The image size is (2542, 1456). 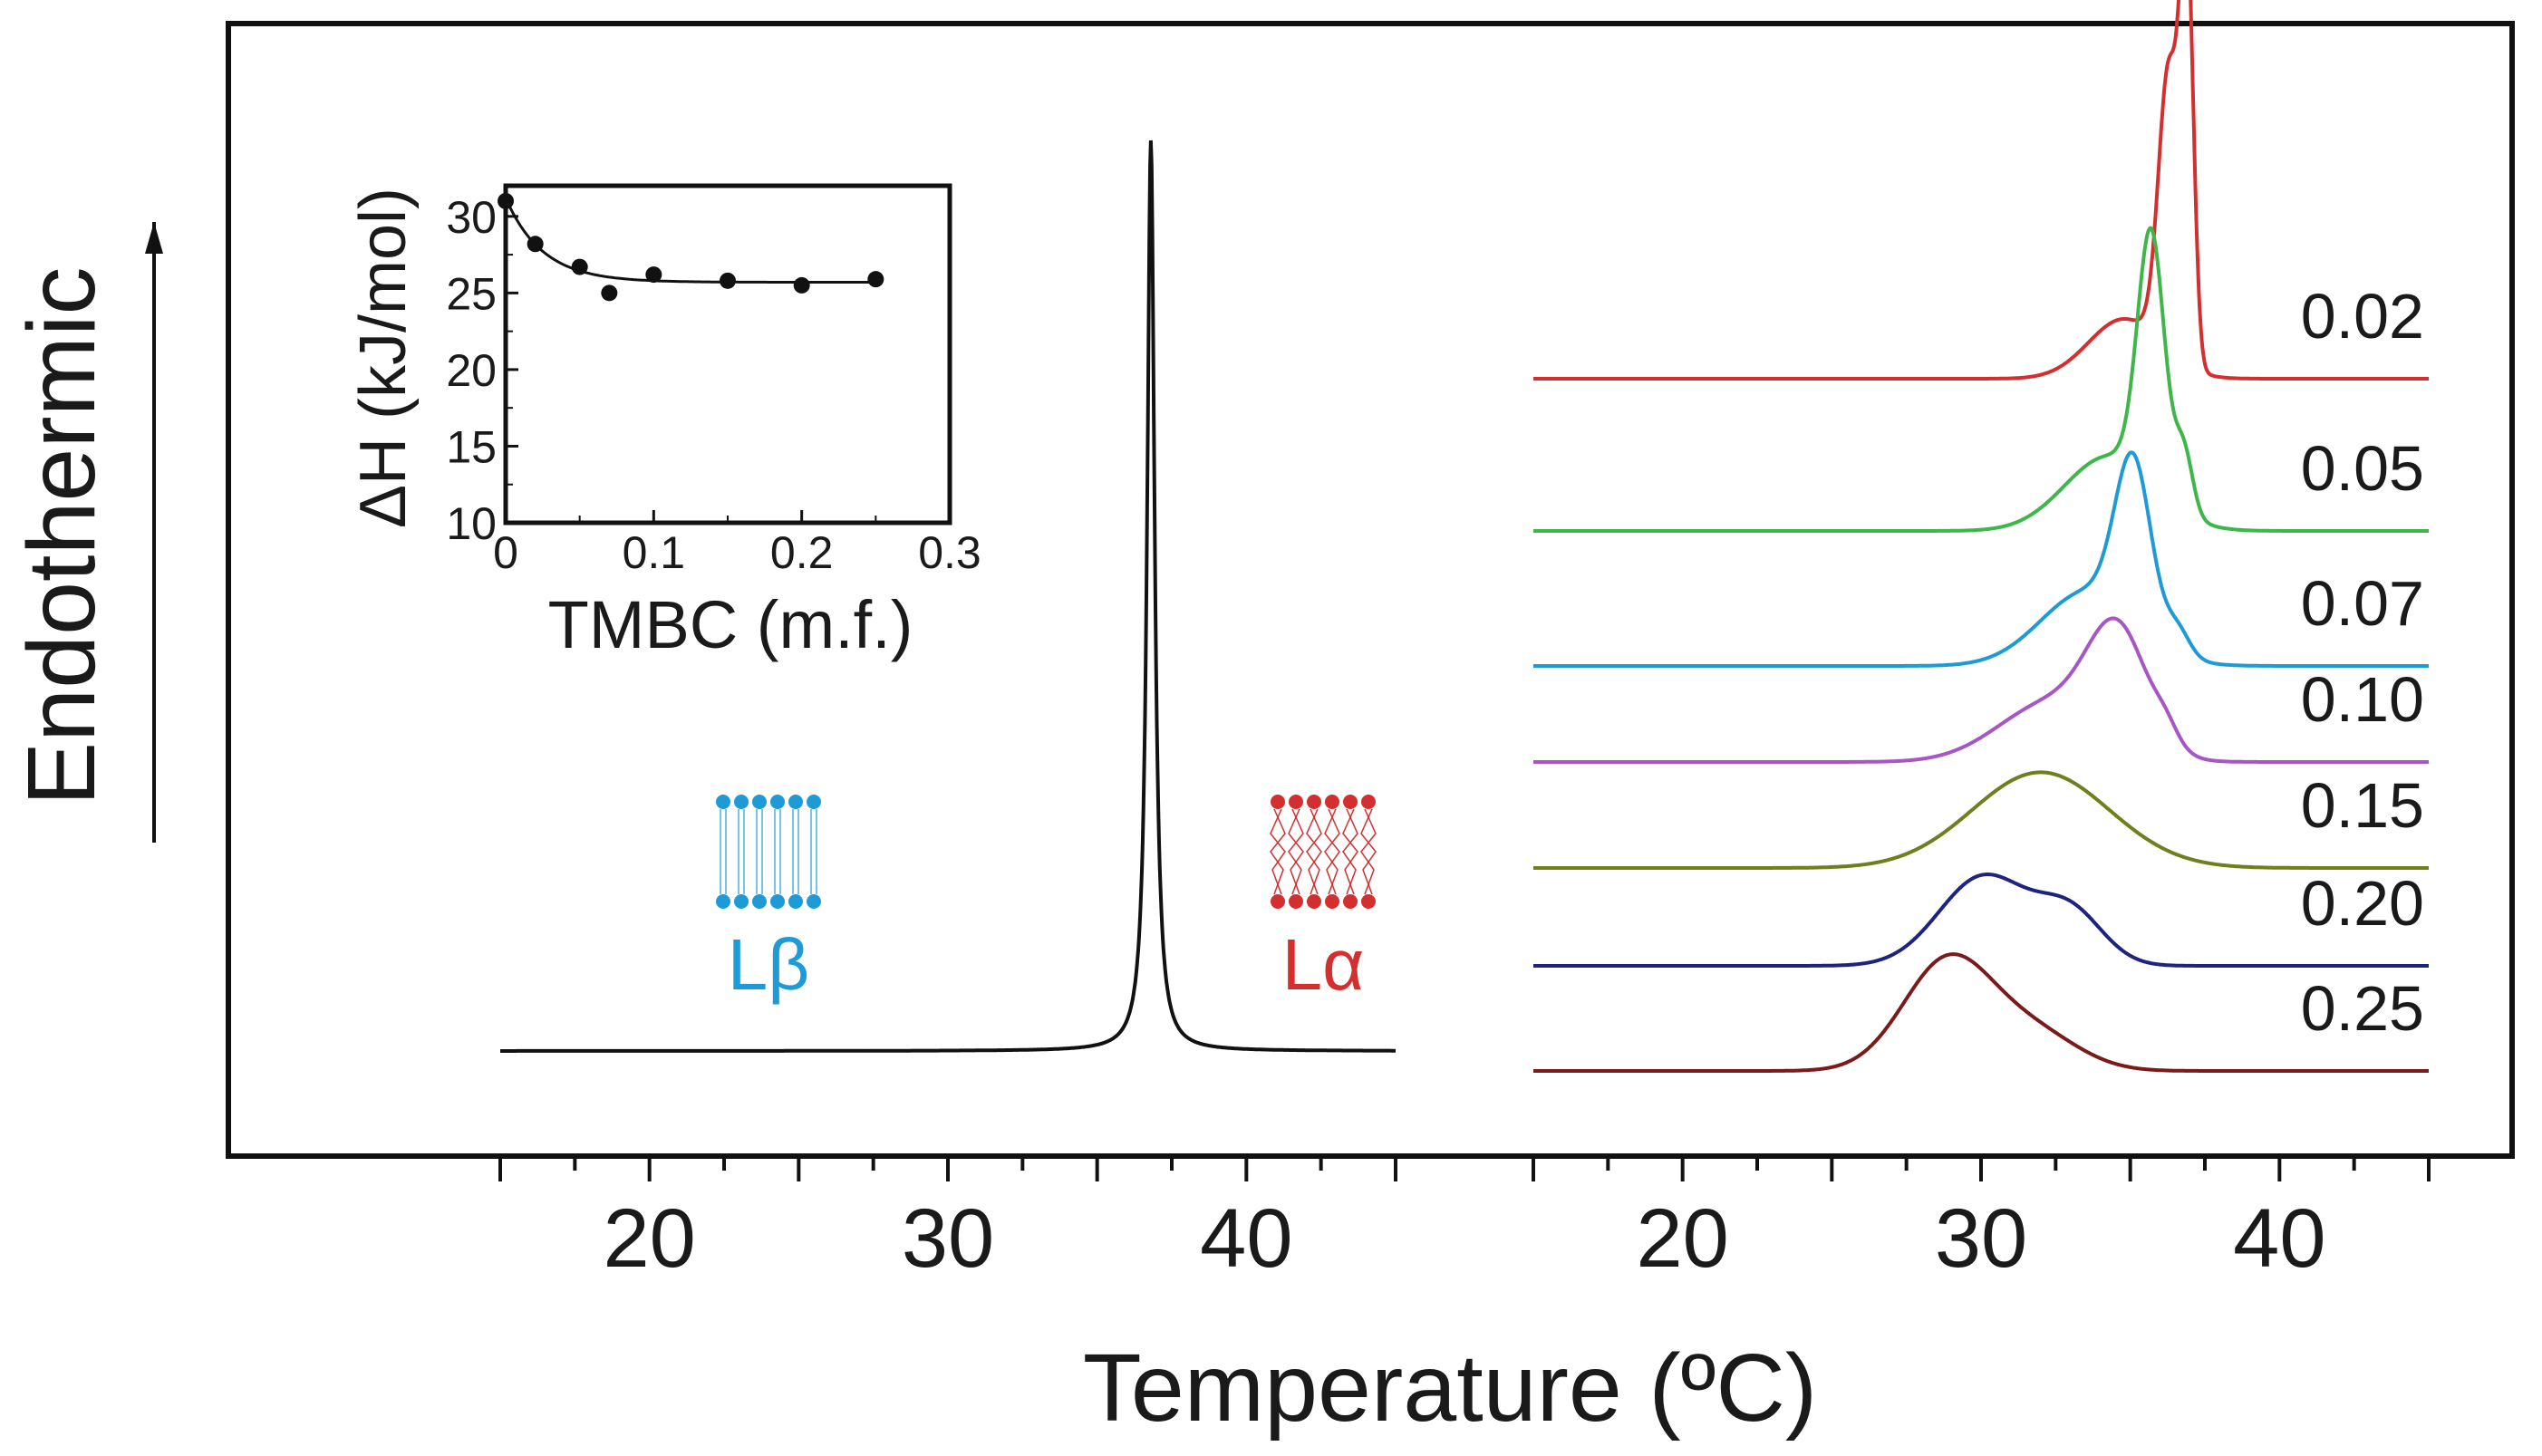 I want to click on series-label-0.10: 0.10, so click(x=2363, y=699).